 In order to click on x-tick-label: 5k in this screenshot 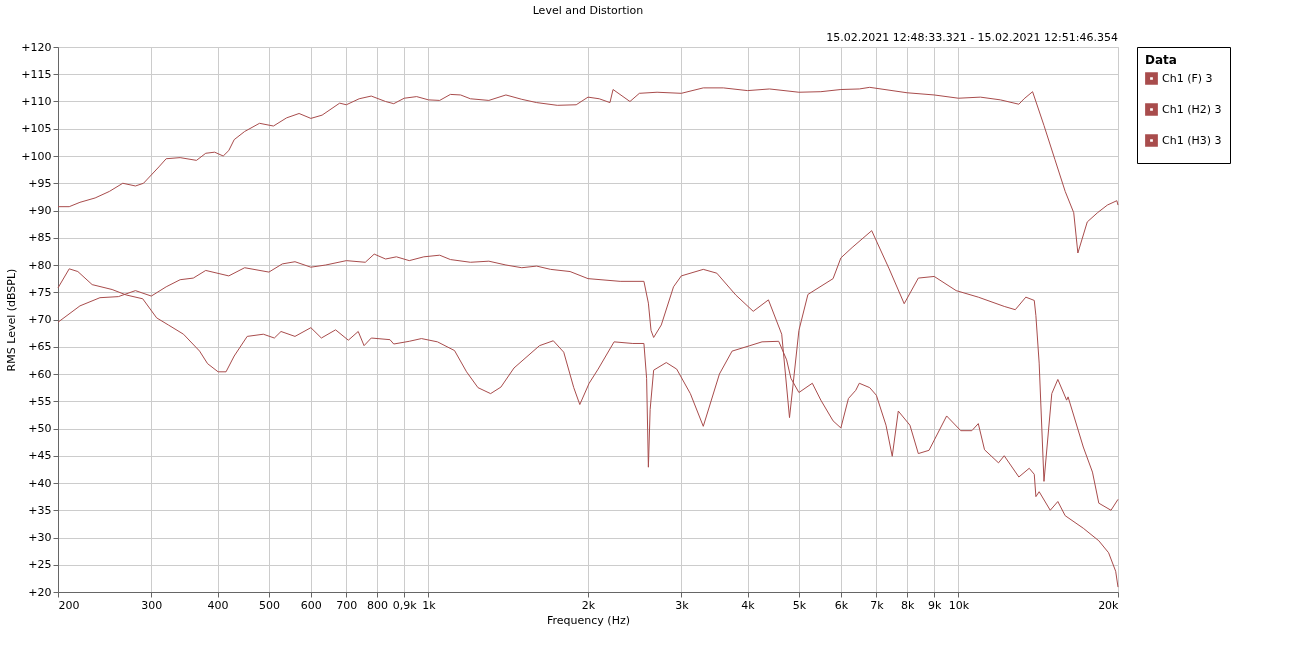, I will do `click(799, 605)`.